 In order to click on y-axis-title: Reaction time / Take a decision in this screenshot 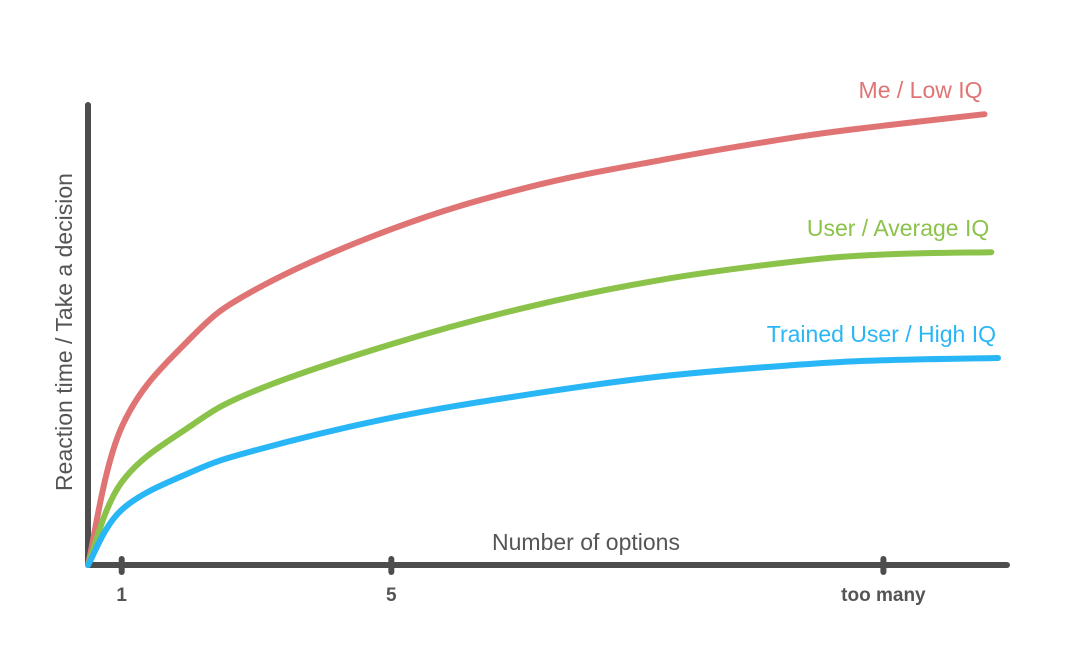, I will do `click(64, 332)`.